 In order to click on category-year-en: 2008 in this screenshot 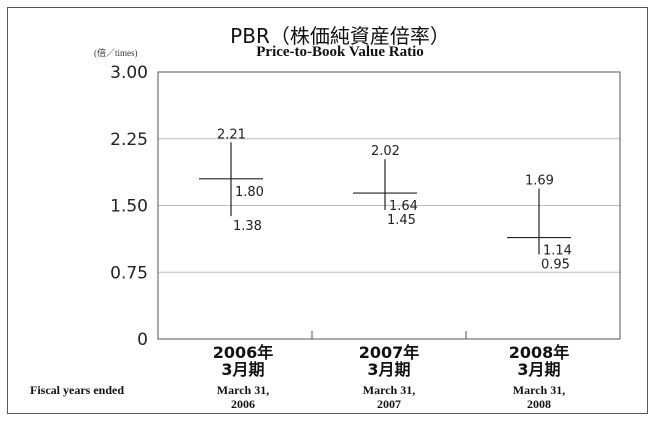, I will do `click(539, 404)`.